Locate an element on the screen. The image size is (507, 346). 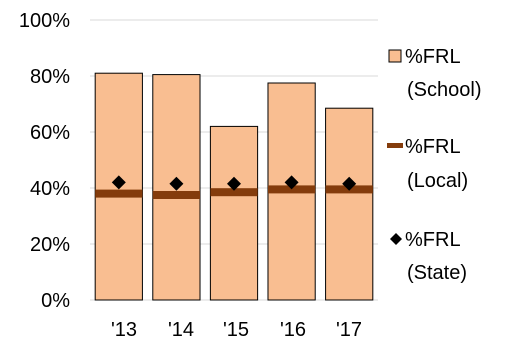
y-tick-label: 40% is located at coordinates (50, 189).